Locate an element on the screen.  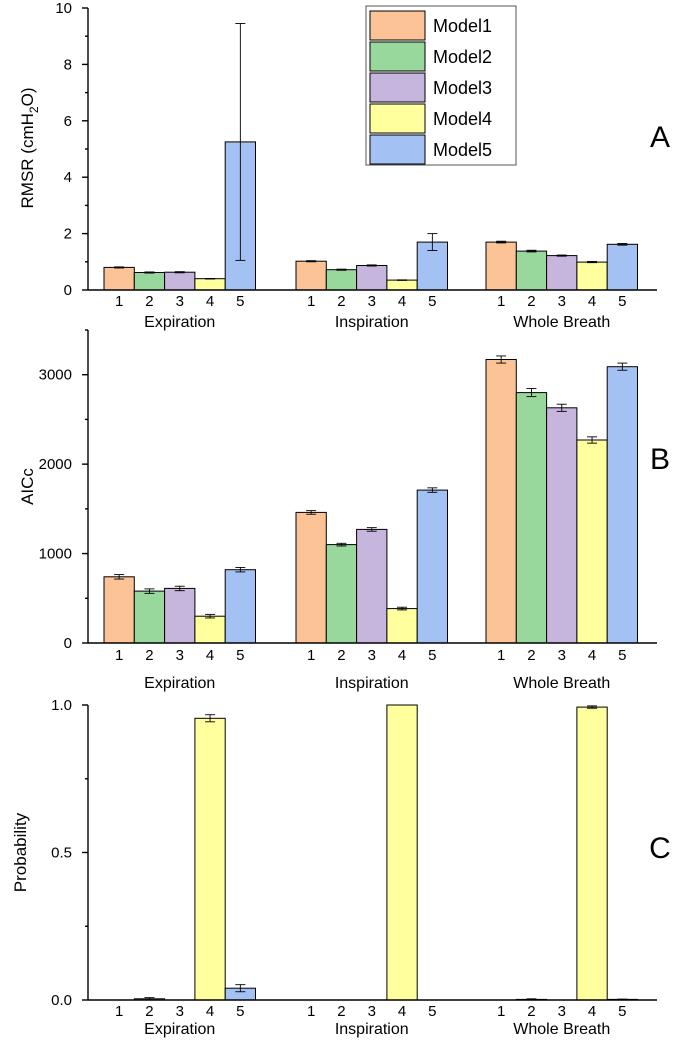
bar-a-whole-breath-model2 is located at coordinates (531, 270).